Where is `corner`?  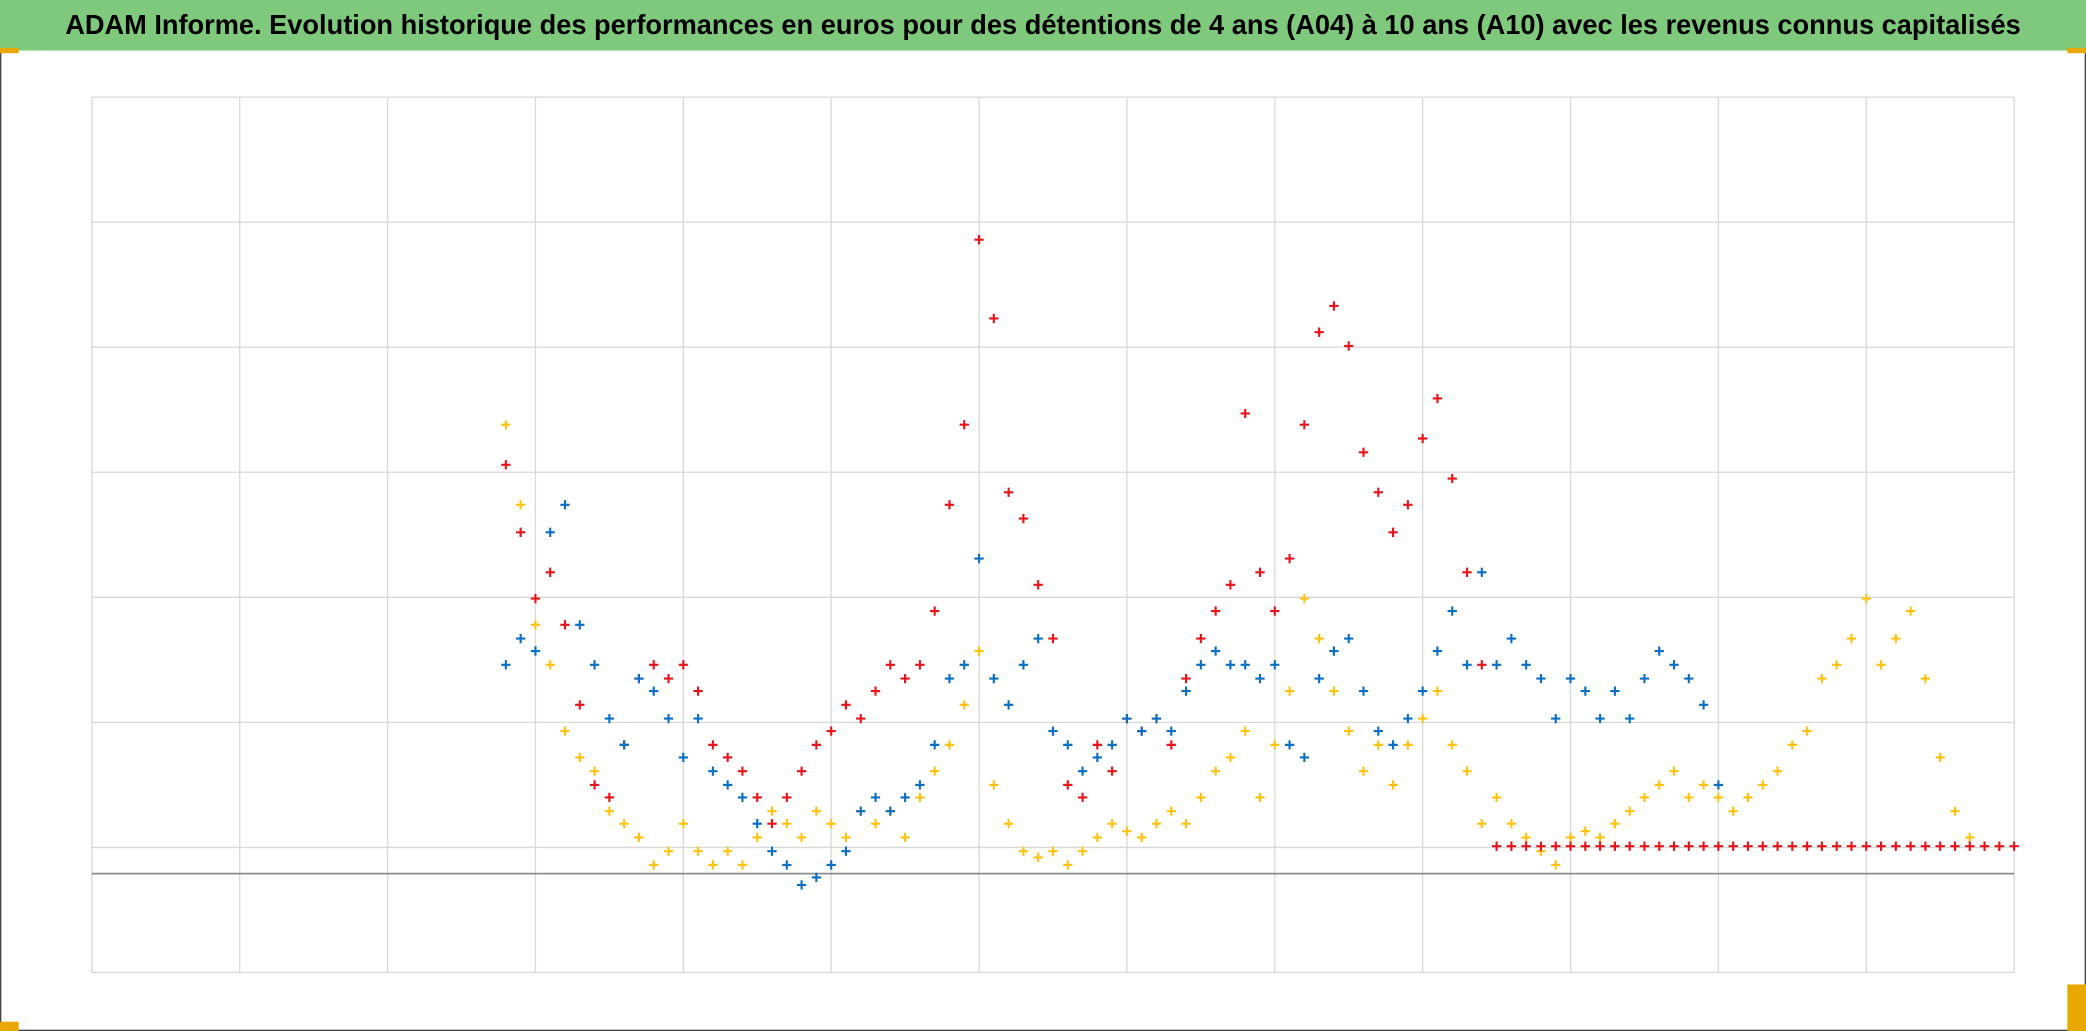
corner is located at coordinates (9, 1026).